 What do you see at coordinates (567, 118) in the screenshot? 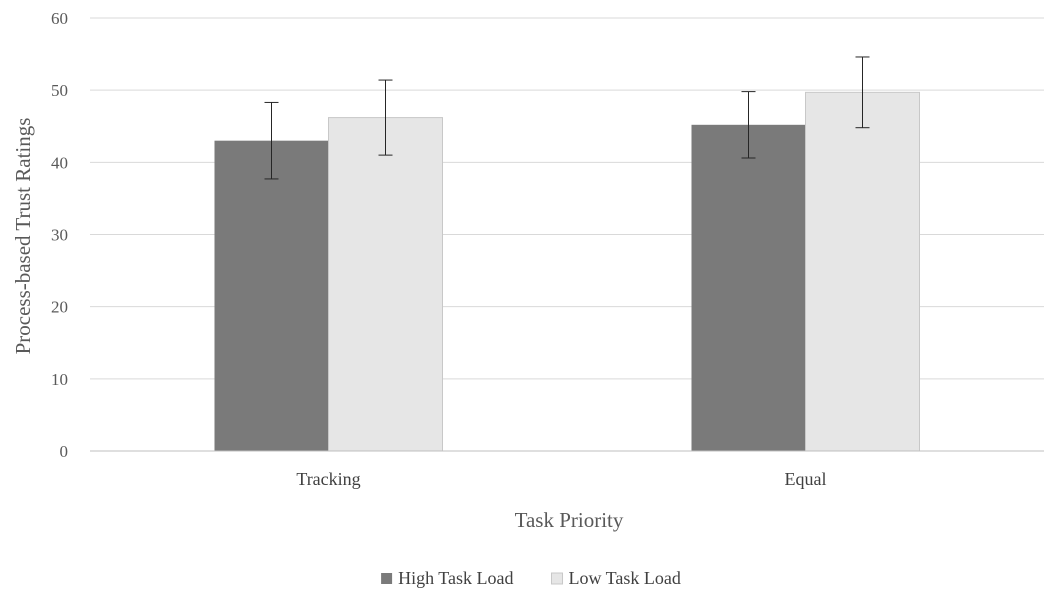
I see `error-bars` at bounding box center [567, 118].